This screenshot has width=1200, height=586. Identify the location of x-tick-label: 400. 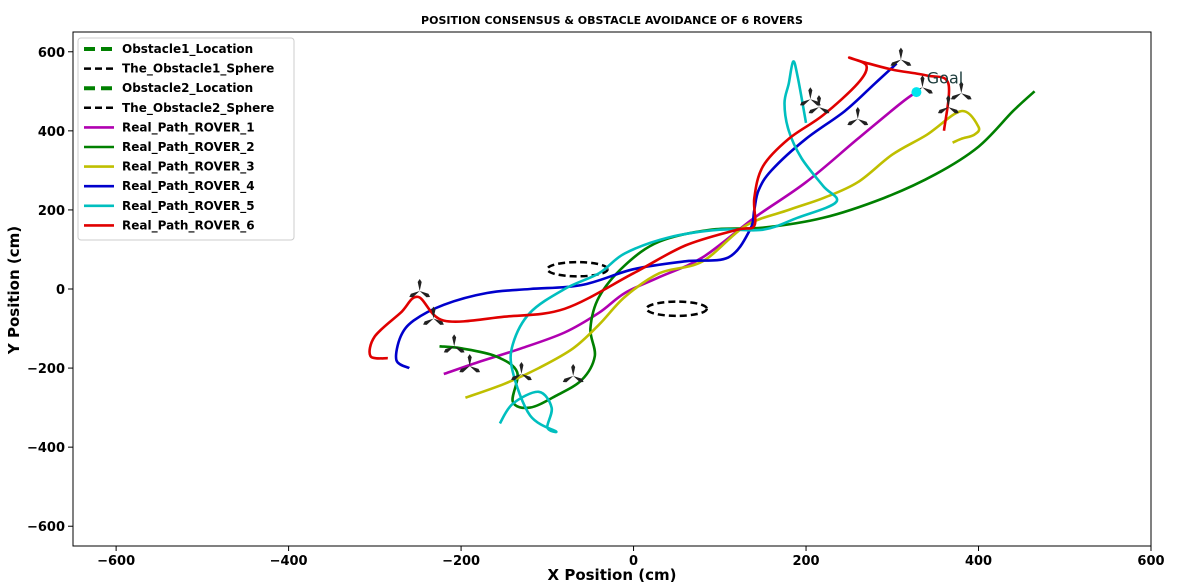
(978, 561).